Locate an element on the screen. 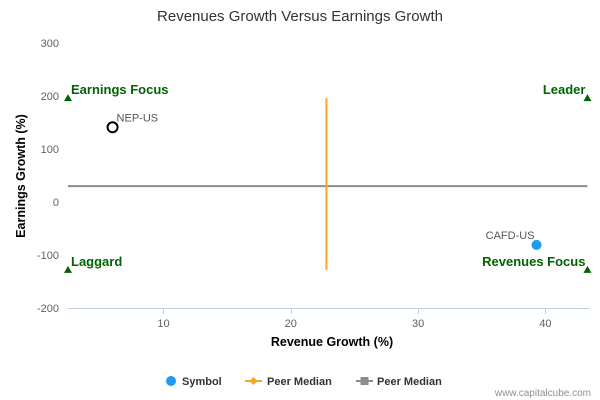 The image size is (600, 400). data-label-nep-us: NEP-US is located at coordinates (138, 118).